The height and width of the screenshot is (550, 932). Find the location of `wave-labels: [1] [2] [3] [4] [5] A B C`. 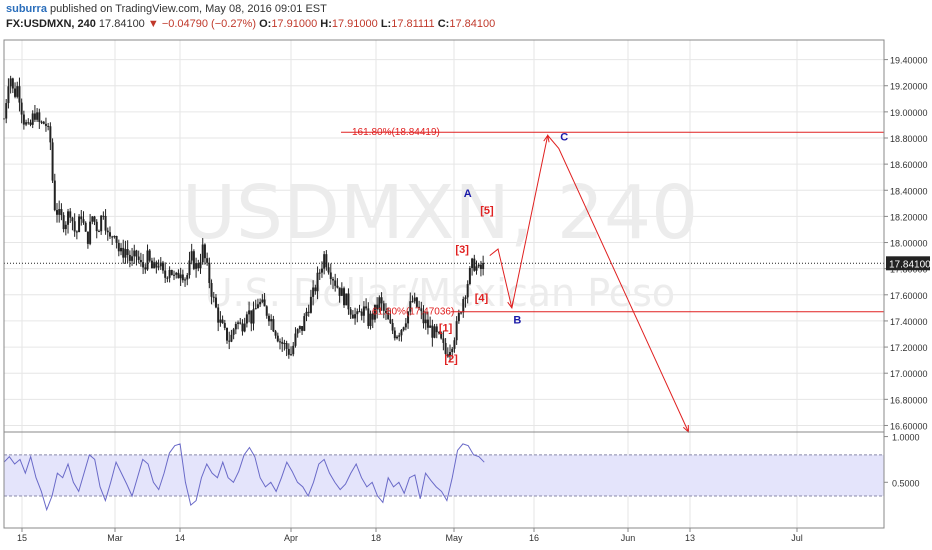

wave-labels: [1] [2] [3] [4] [5] A B C is located at coordinates (503, 249).